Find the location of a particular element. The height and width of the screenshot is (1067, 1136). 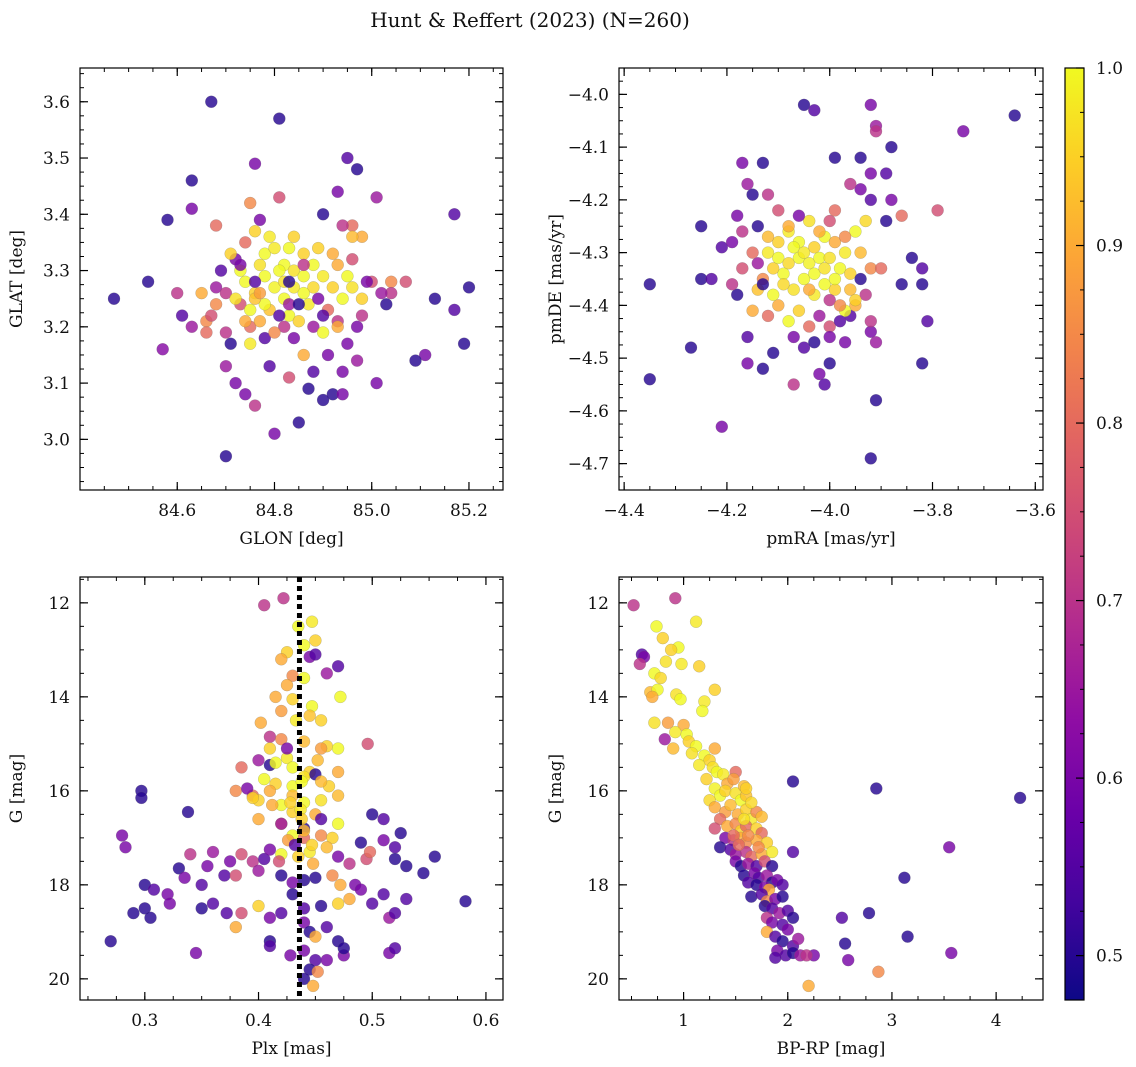

x-tick-label: 3 is located at coordinates (892, 1021).